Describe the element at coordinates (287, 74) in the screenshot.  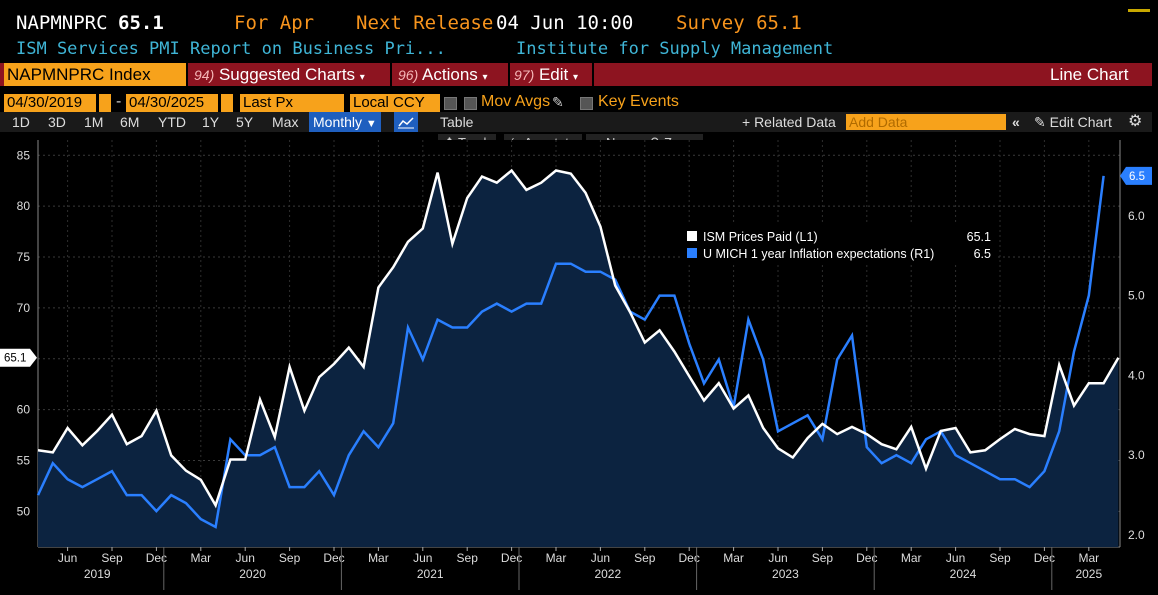
I see `suggested-charts-label: Suggested Charts` at that location.